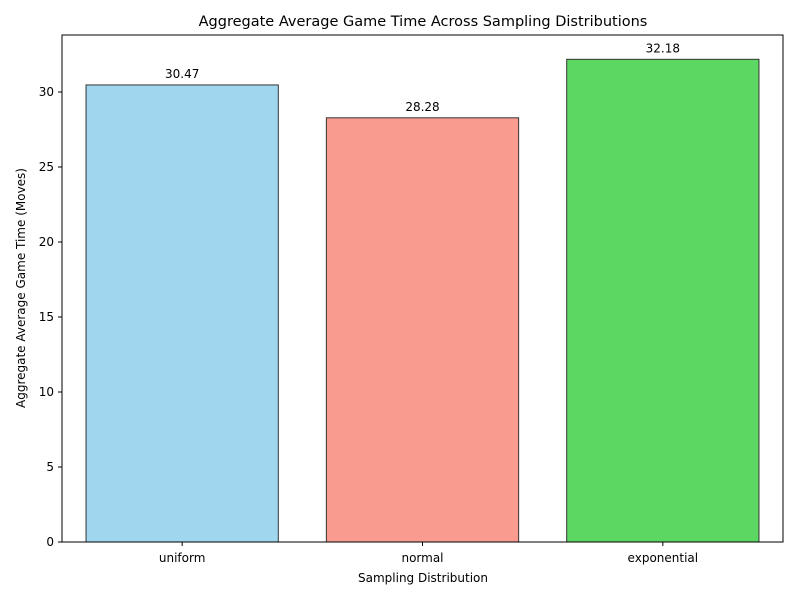  What do you see at coordinates (422, 558) in the screenshot?
I see `x-tick-label-normal: normal` at bounding box center [422, 558].